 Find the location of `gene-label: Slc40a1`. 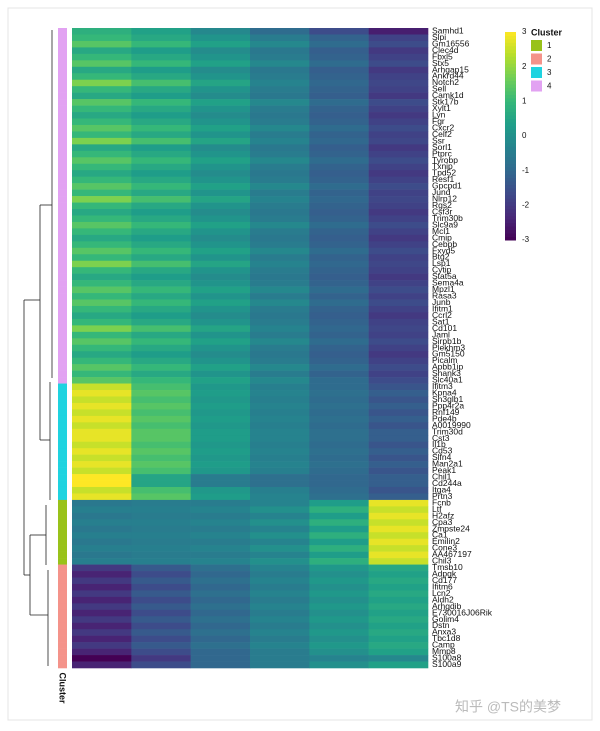

gene-label: Slc40a1 is located at coordinates (447, 380).